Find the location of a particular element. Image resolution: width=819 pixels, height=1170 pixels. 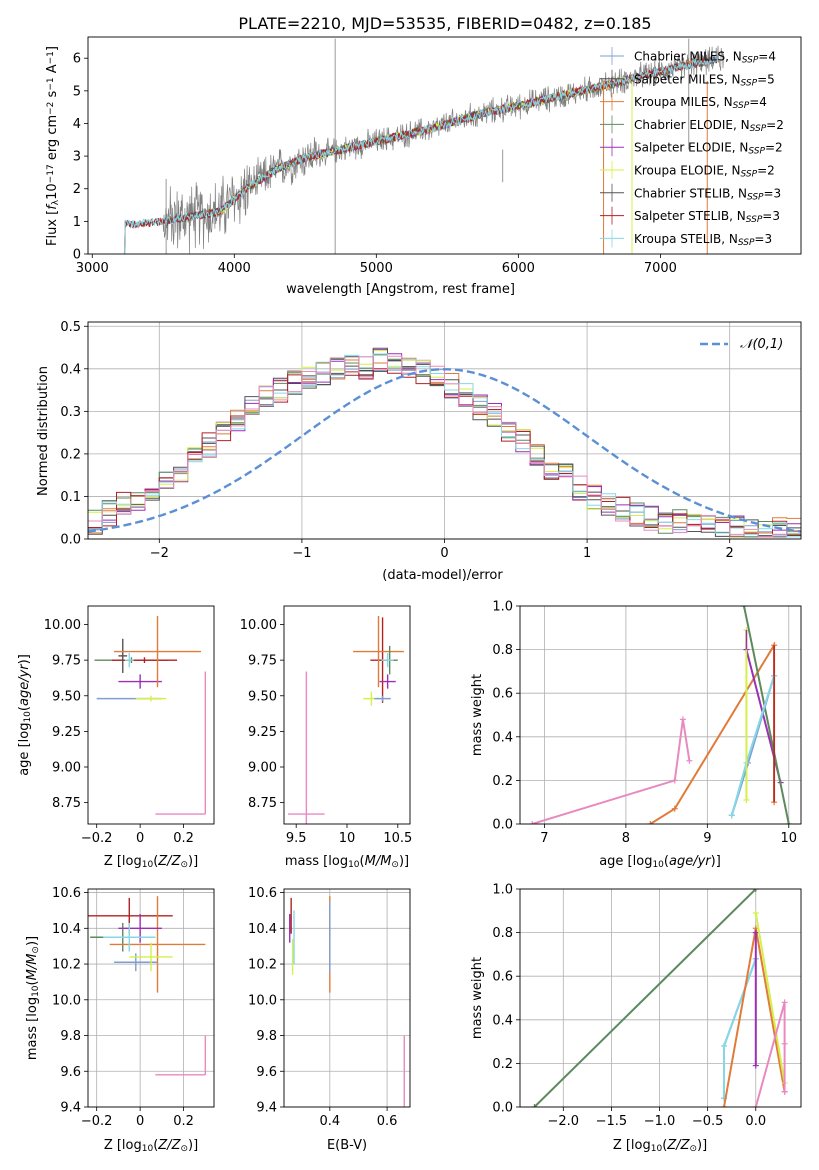

legend-label: Kroupa STELIB, NSSP=3 is located at coordinates (703, 240).